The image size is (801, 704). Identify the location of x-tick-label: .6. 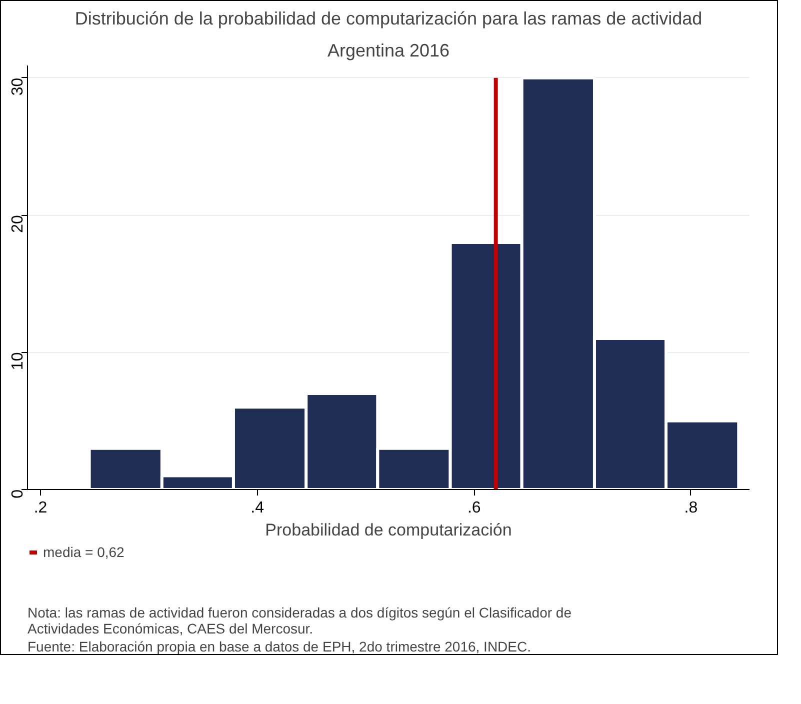
(474, 508).